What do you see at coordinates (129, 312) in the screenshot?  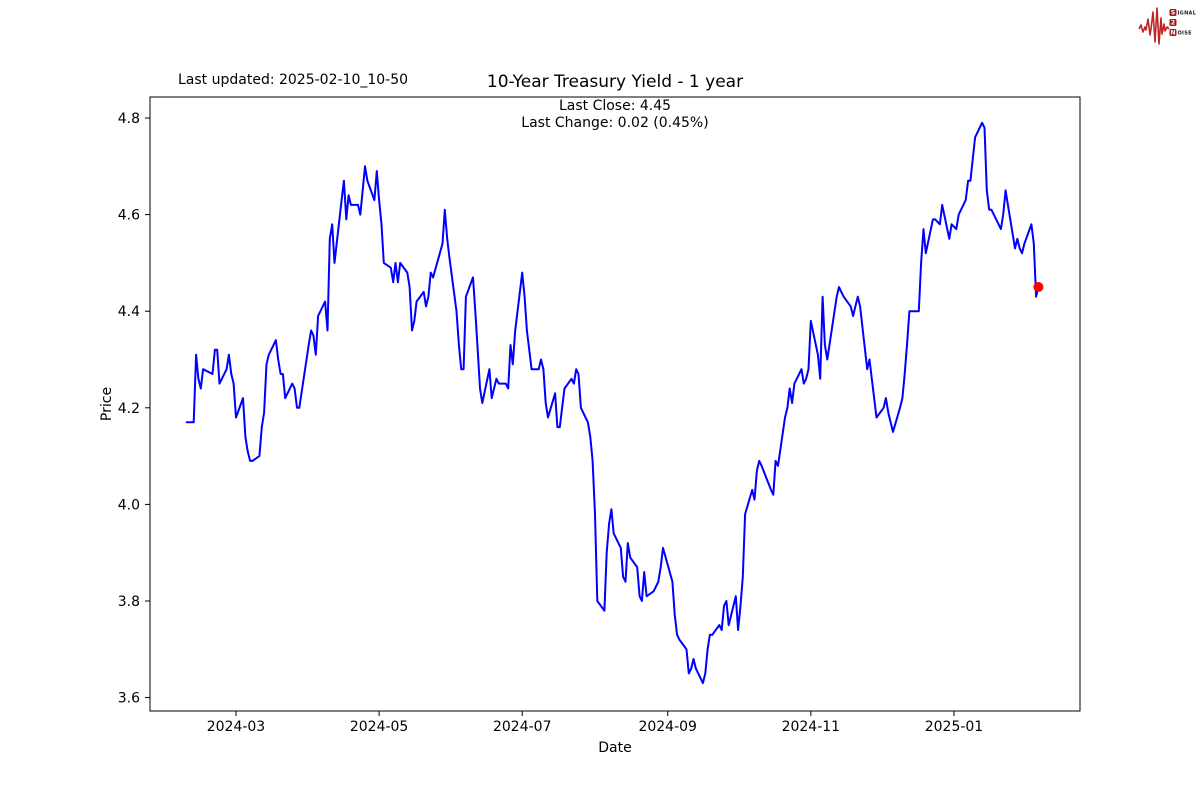 I see `y-tick-label: 4.4` at bounding box center [129, 312].